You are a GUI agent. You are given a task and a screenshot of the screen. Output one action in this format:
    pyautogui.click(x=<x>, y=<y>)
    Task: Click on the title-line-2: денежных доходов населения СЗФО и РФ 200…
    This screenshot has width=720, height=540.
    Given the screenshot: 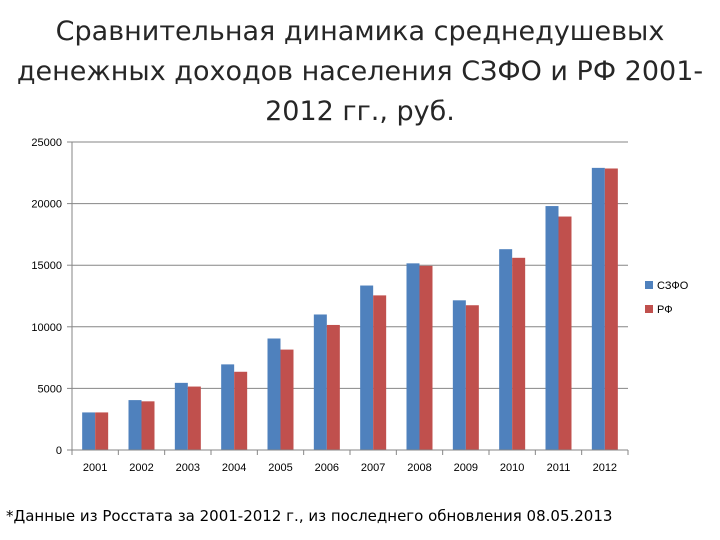 What is the action you would take?
    pyautogui.click(x=360, y=71)
    